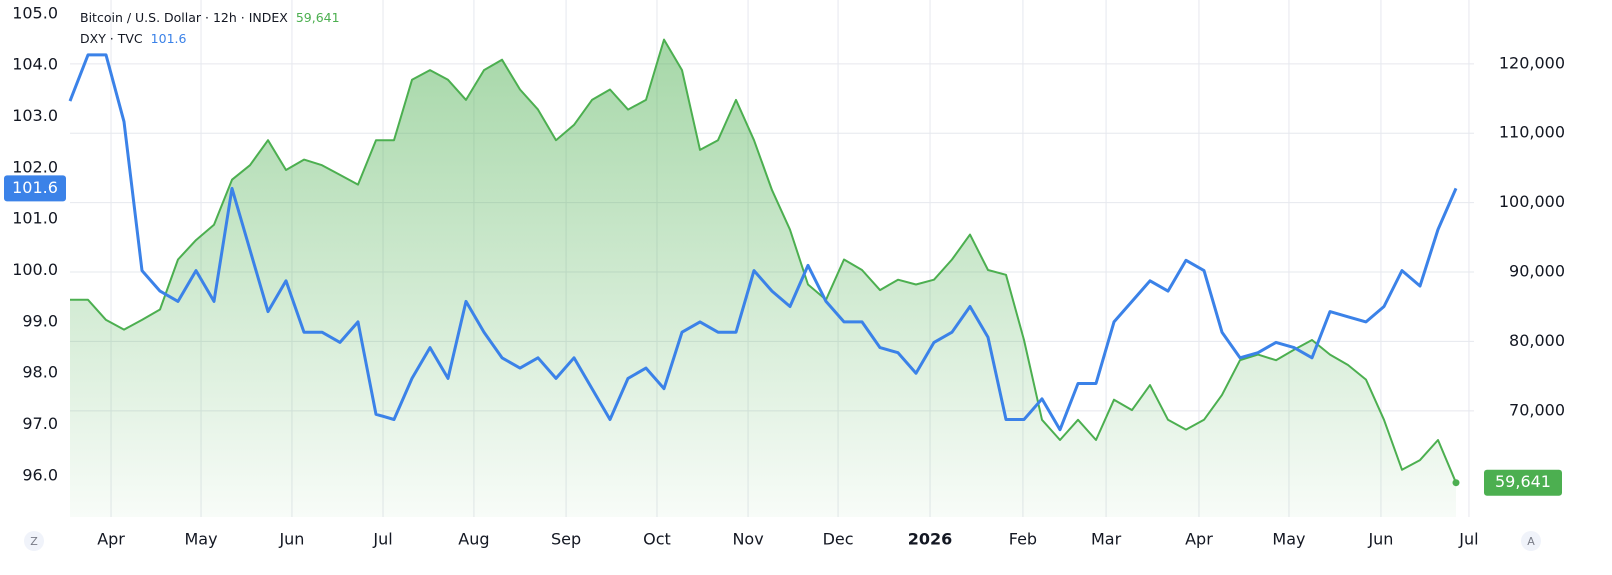 This screenshot has width=1612, height=575. Describe the element at coordinates (40, 320) in the screenshot. I see `y-tick-label: 99.0` at that location.